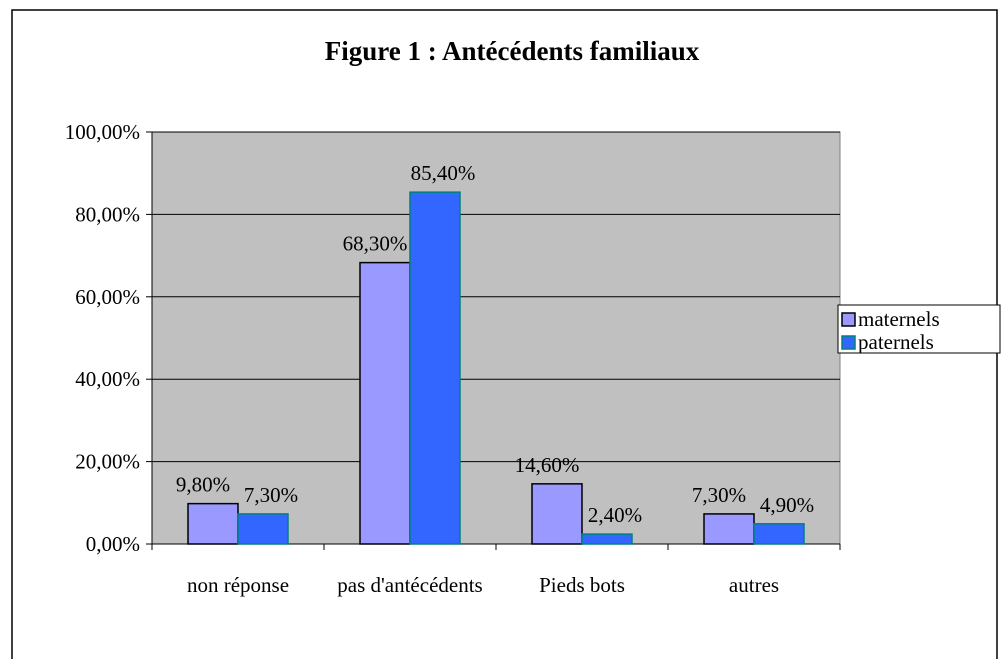 The image size is (1007, 659). What do you see at coordinates (375, 244) in the screenshot?
I see `data-label: 68,30%` at bounding box center [375, 244].